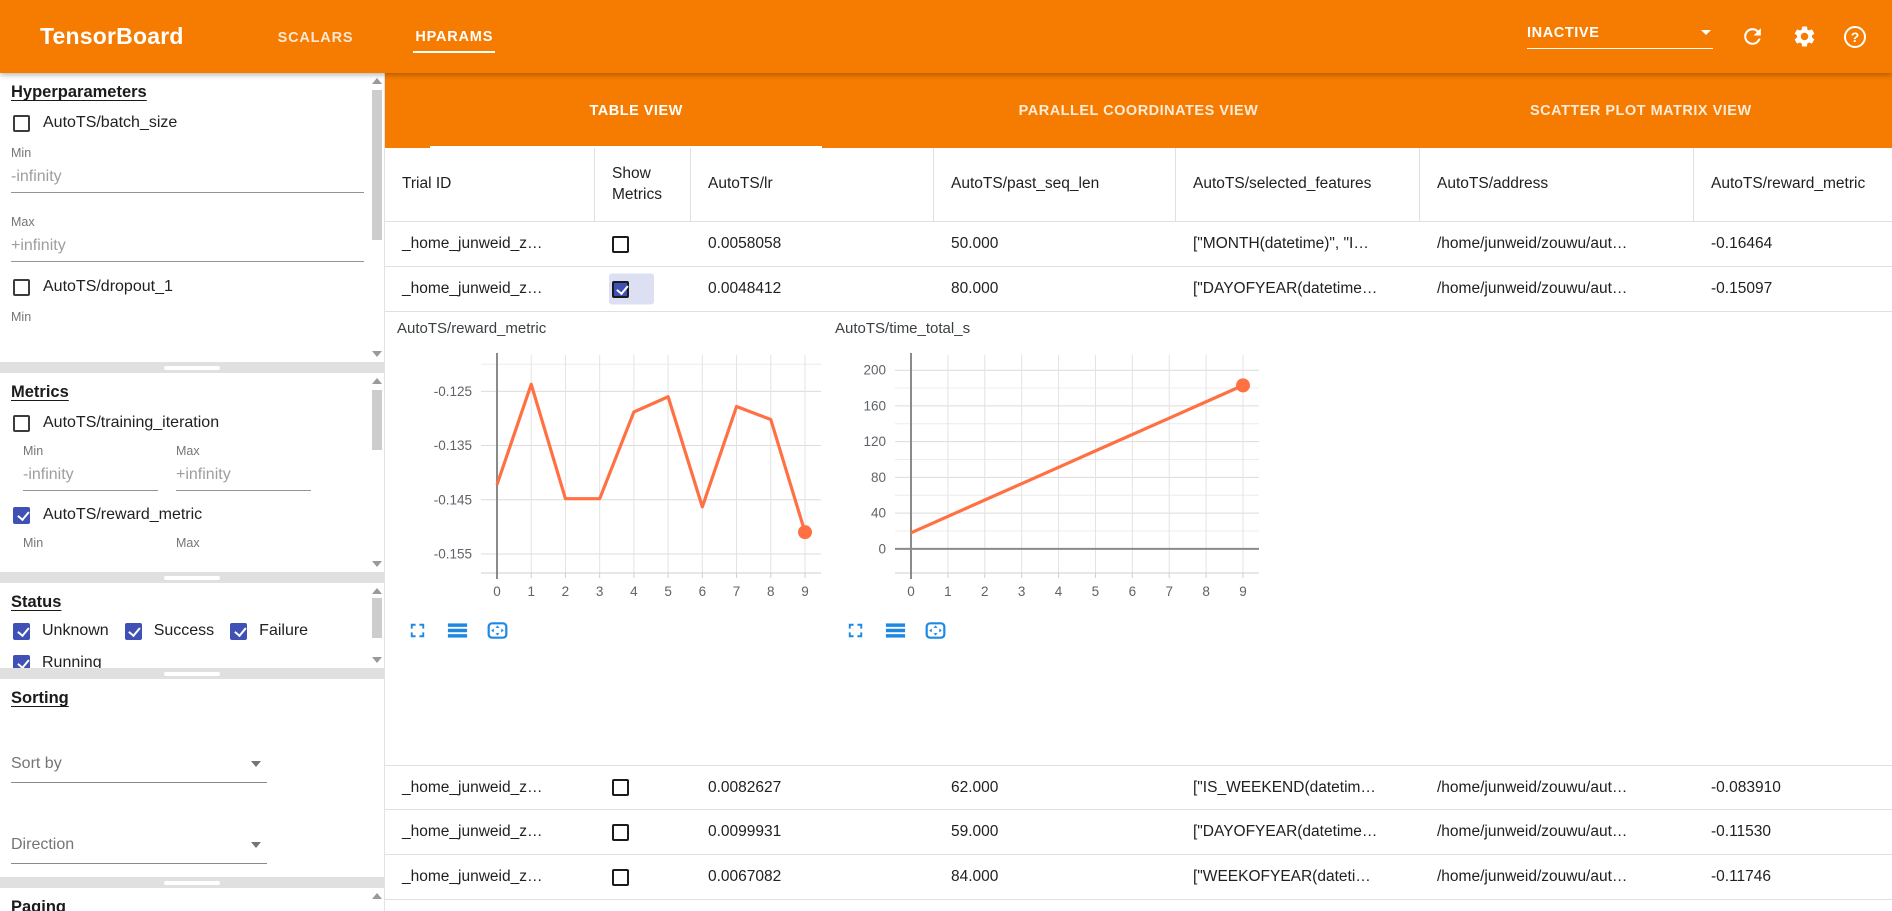 This screenshot has width=1892, height=911. What do you see at coordinates (878, 513) in the screenshot?
I see `svg-text: 40` at bounding box center [878, 513].